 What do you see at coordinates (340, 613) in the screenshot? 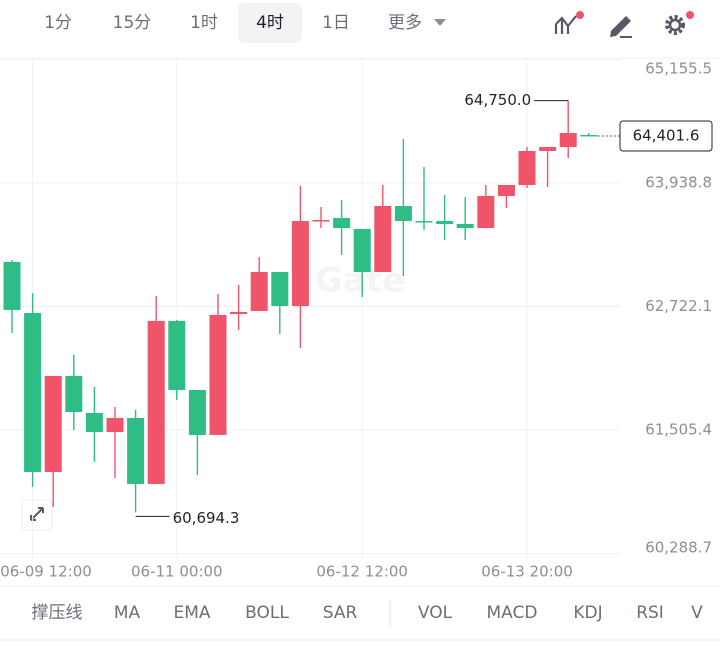
I see `indicator-tab: SAR` at bounding box center [340, 613].